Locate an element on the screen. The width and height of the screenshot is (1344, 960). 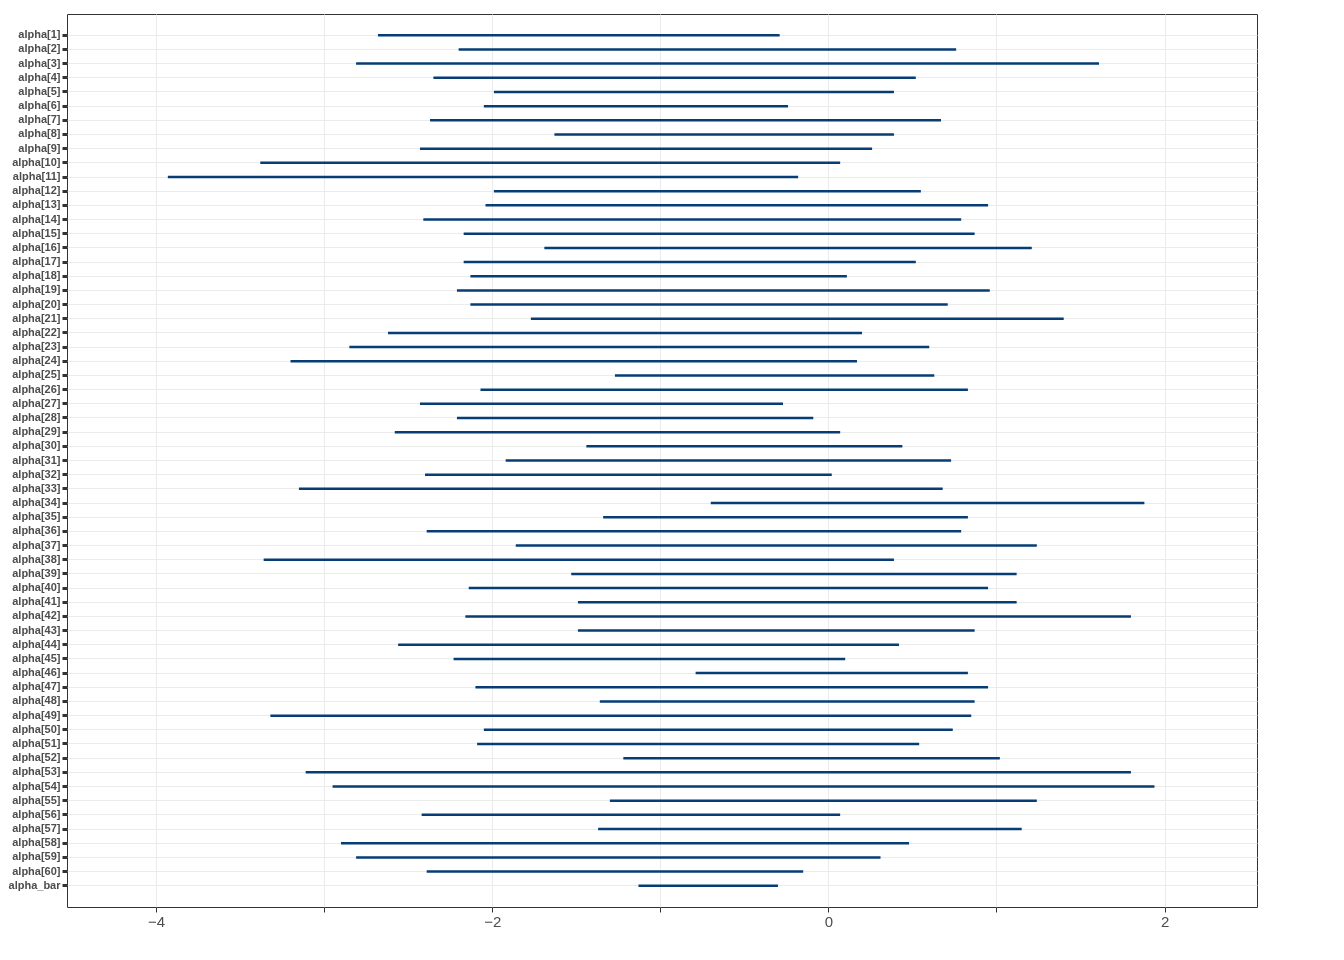
y-tick-label: alpha[9] is located at coordinates (39, 147).